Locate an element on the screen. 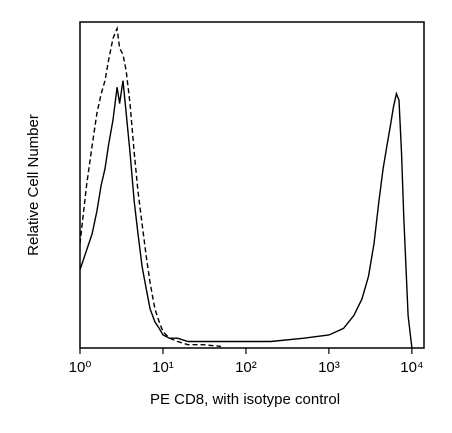 The height and width of the screenshot is (433, 452). x-tick-label: 10³ is located at coordinates (329, 367).